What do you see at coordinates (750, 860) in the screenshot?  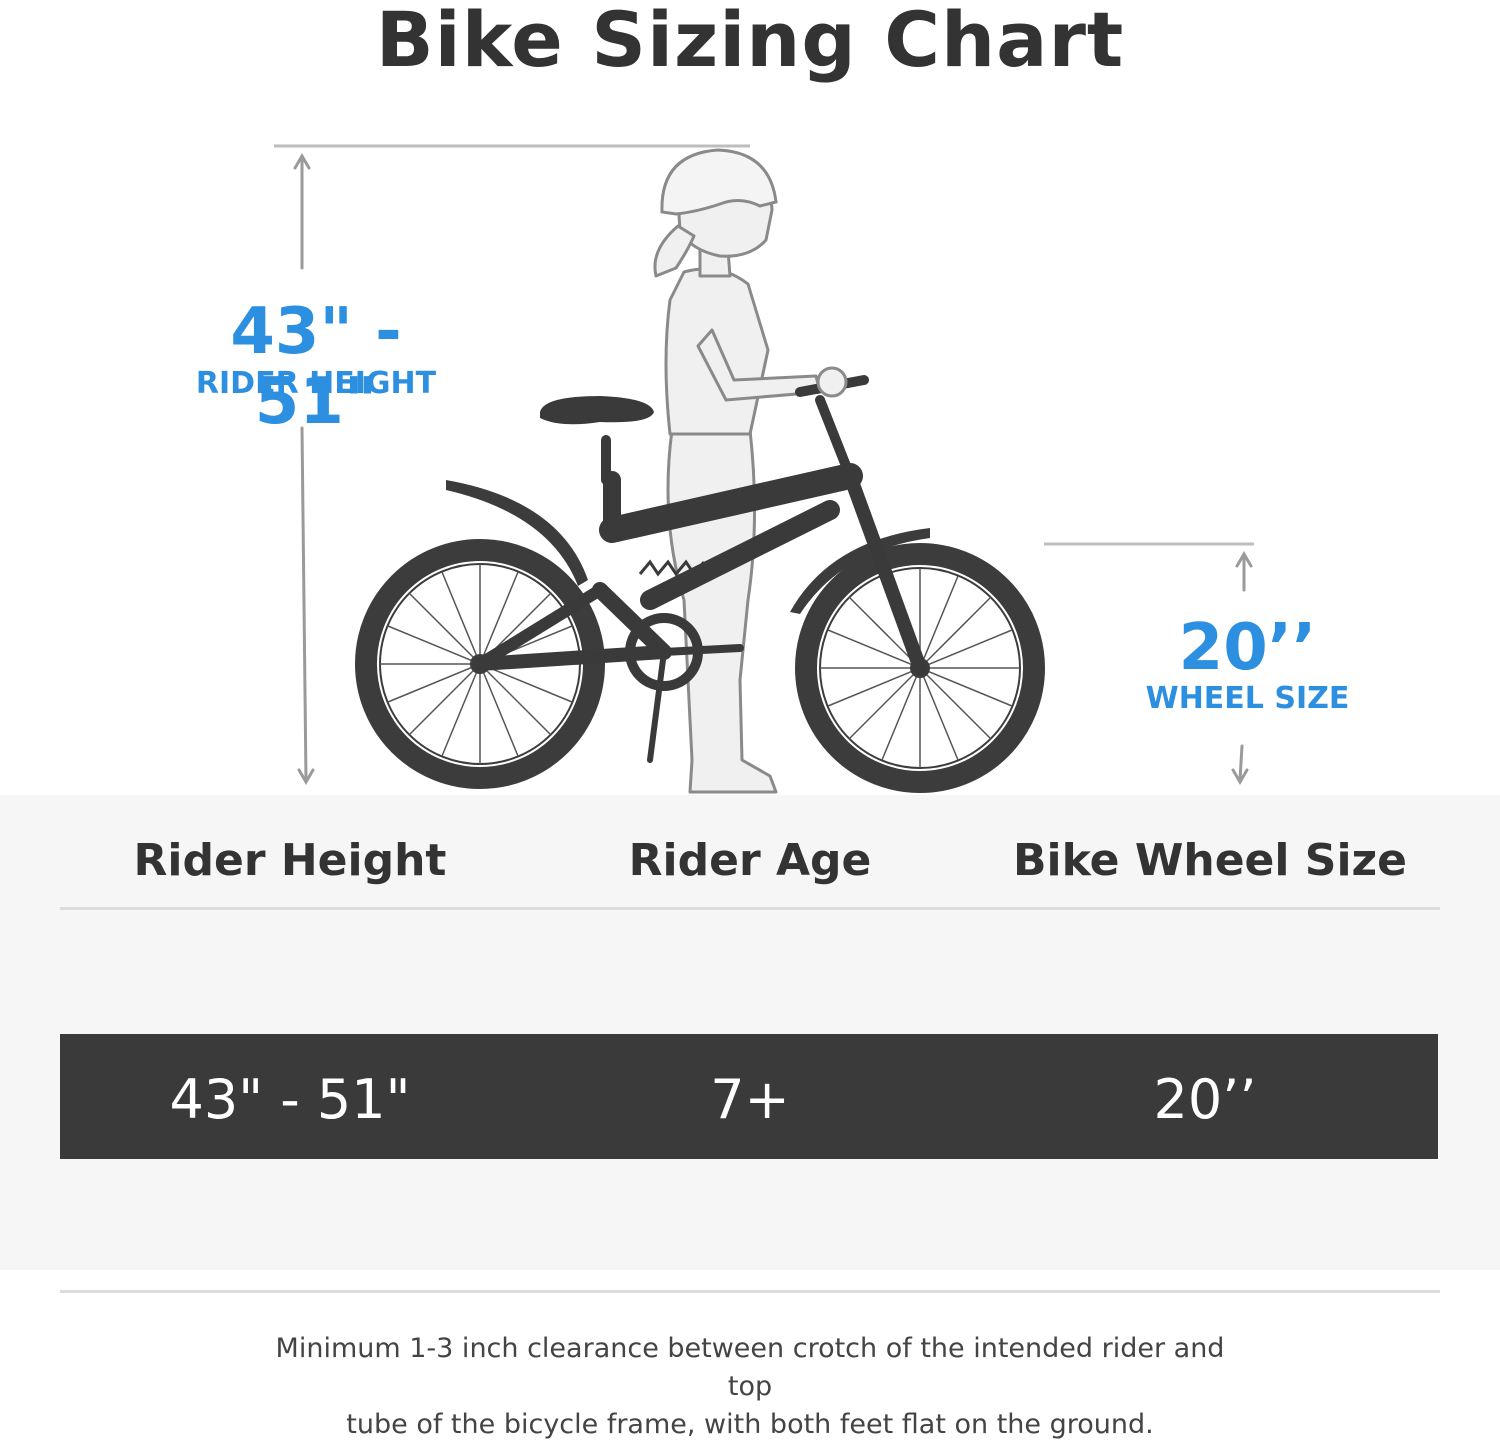 I see `header-rider-age: Rider Age` at bounding box center [750, 860].